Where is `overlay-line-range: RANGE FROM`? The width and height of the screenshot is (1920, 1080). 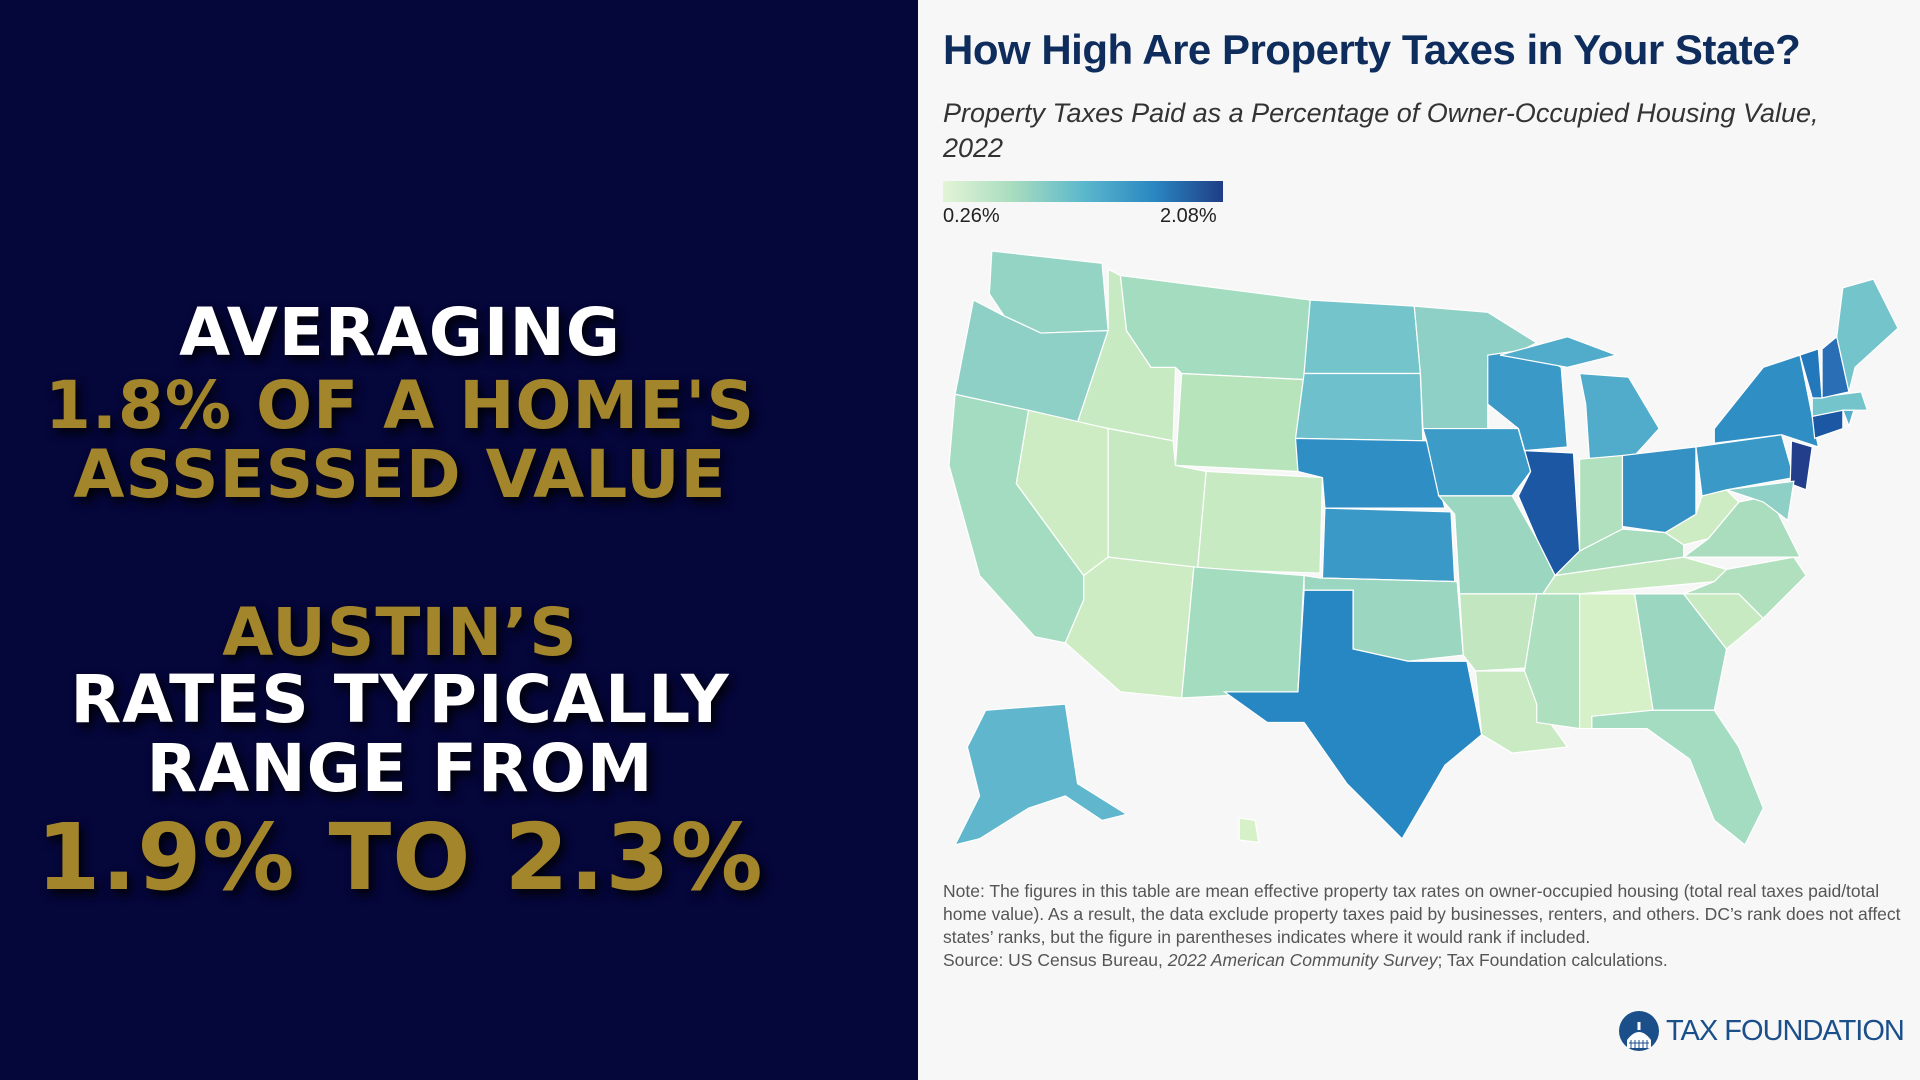 overlay-line-range: RANGE FROM is located at coordinates (400, 768).